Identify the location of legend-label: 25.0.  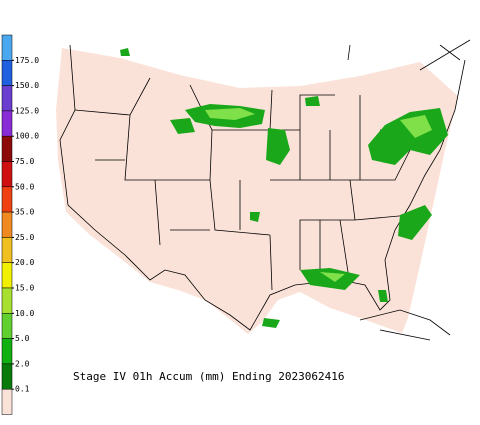
(24, 237).